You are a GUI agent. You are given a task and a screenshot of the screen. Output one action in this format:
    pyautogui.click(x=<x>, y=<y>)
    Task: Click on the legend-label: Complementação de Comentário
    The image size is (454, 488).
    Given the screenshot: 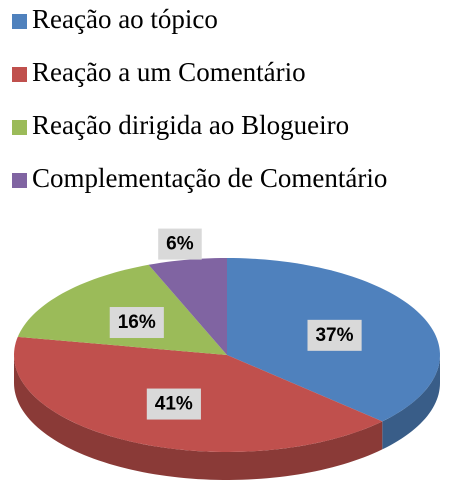 What is the action you would take?
    pyautogui.click(x=209, y=178)
    